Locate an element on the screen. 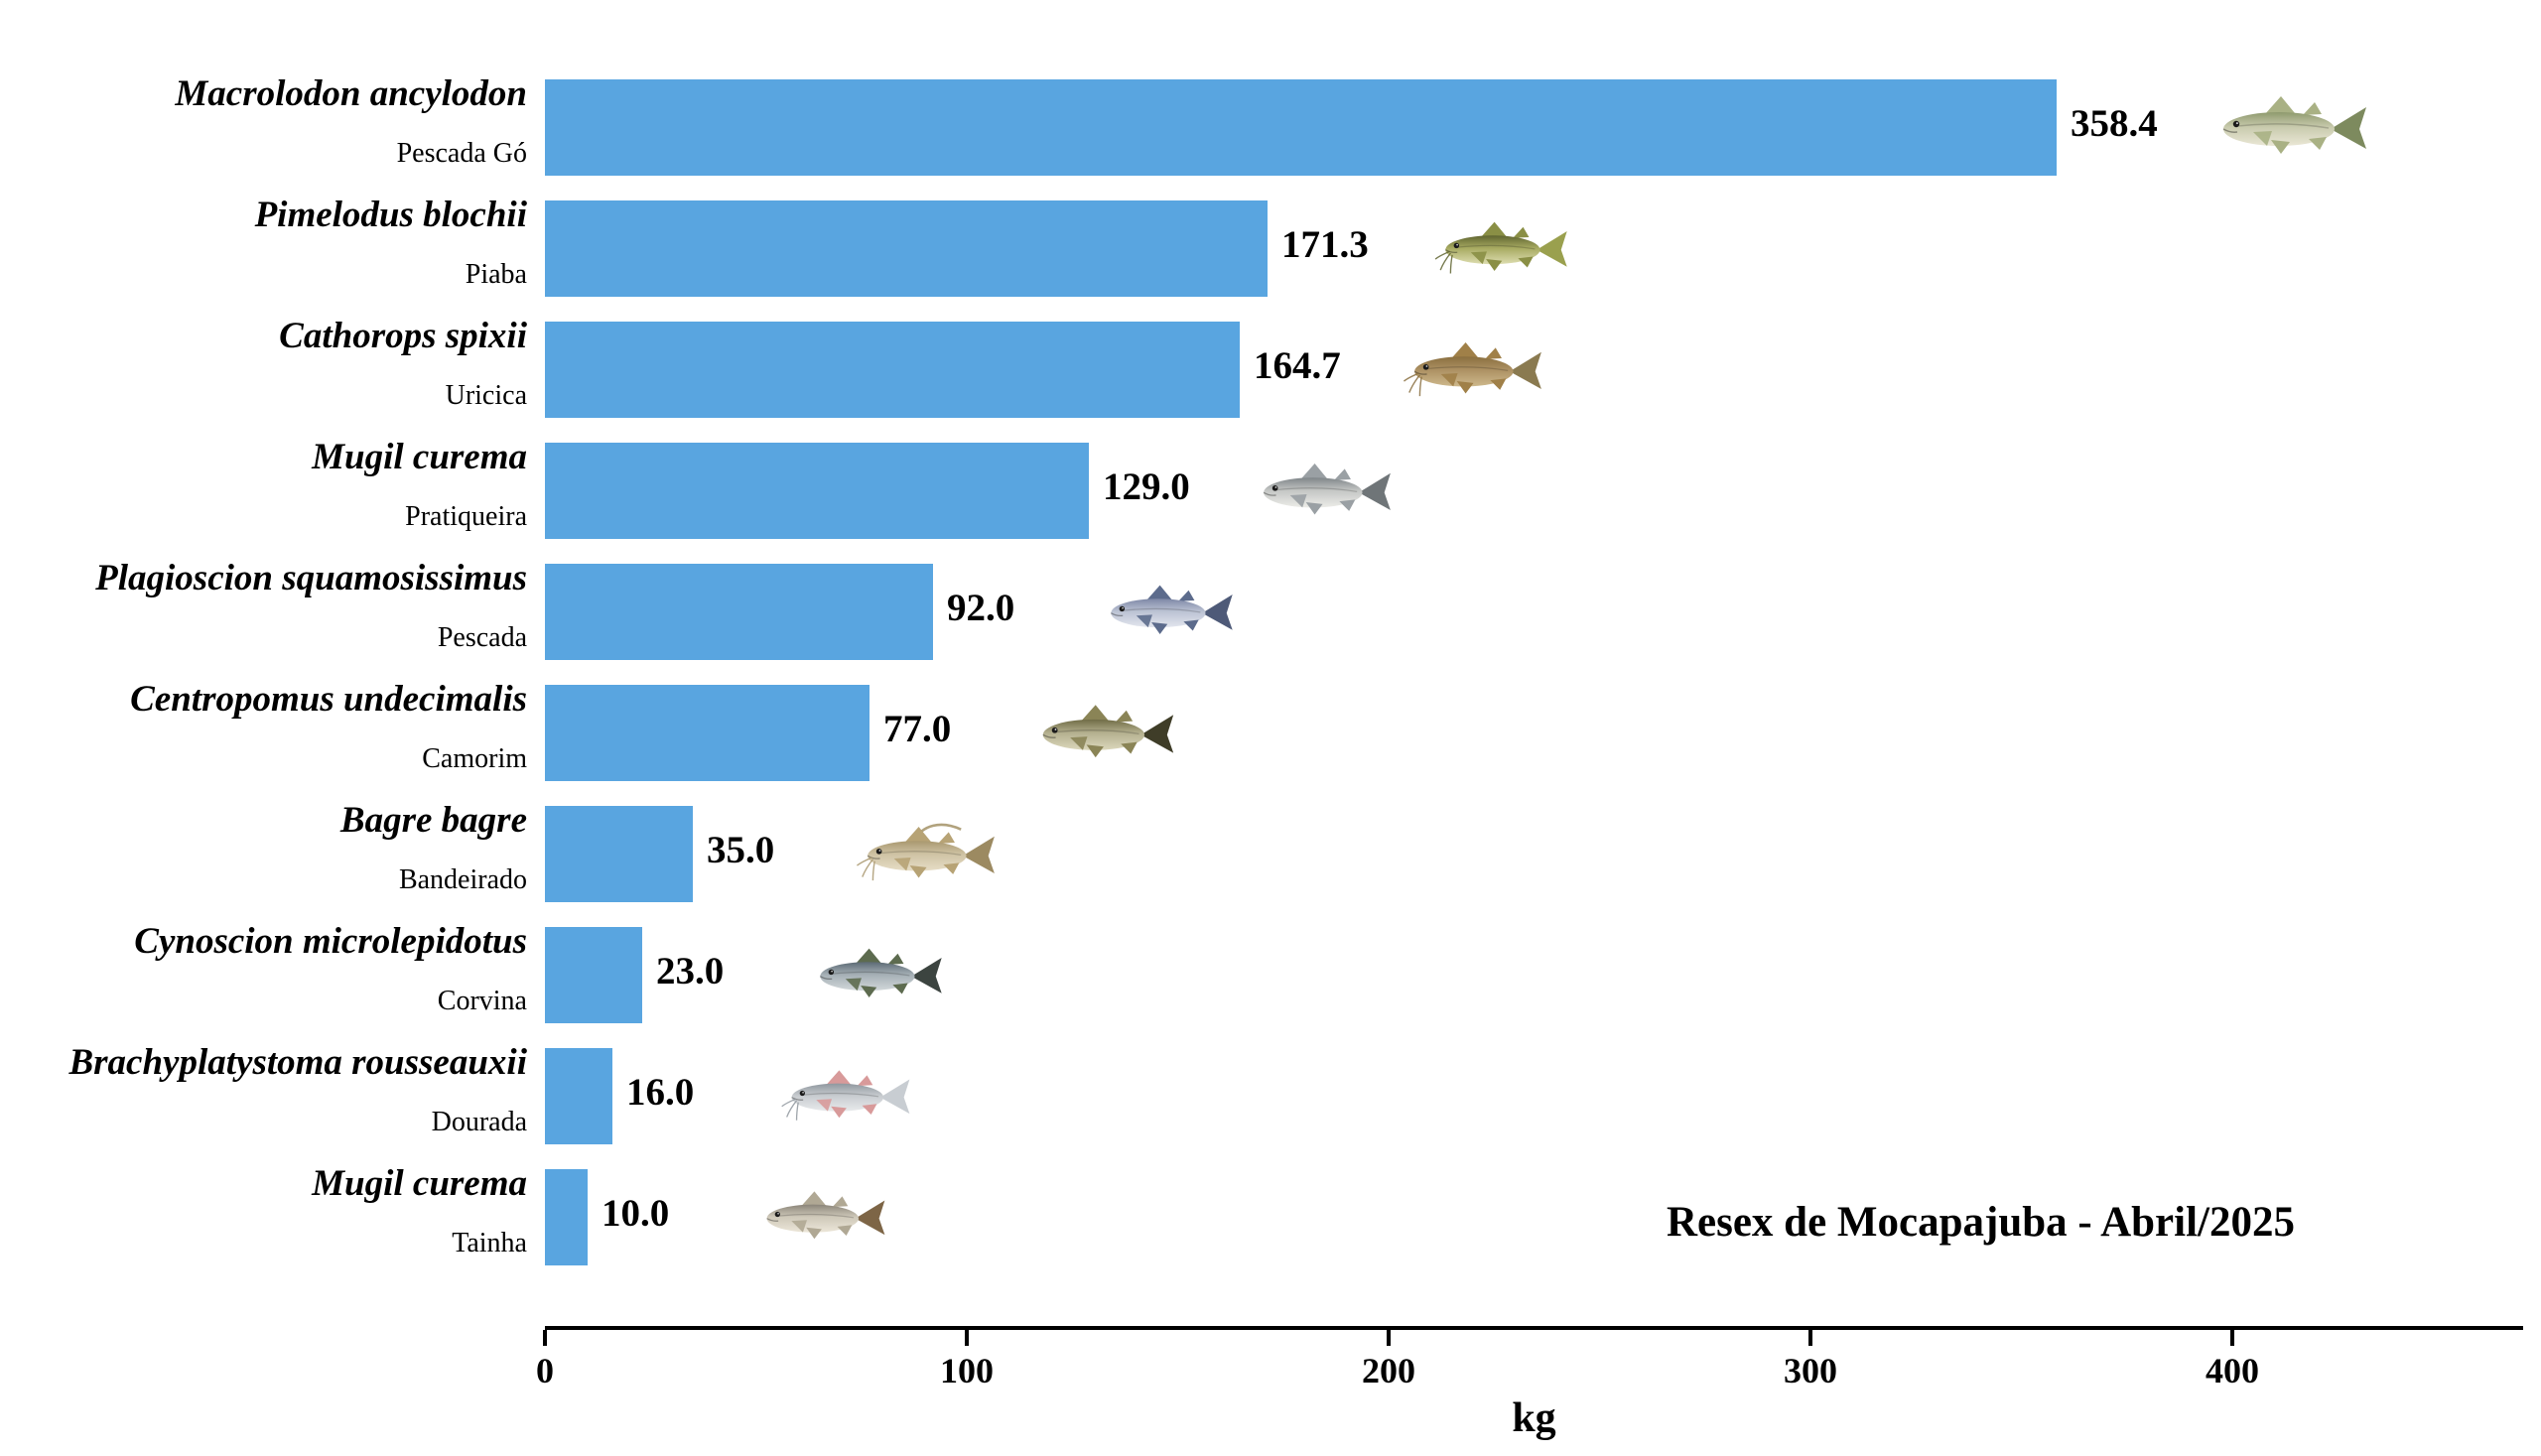  common-name-label: Pratiqueira is located at coordinates (466, 516).